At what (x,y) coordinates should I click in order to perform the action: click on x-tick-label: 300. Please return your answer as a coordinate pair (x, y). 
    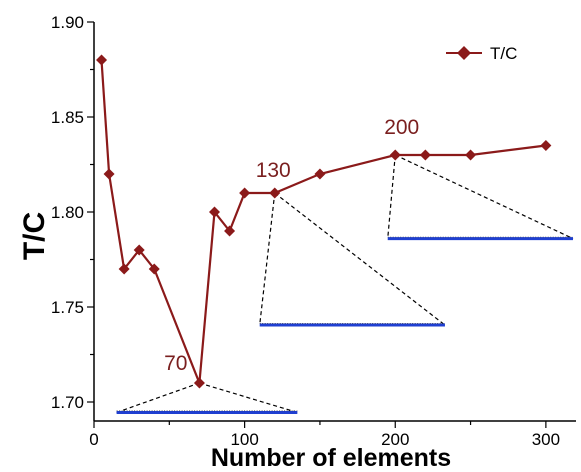
    Looking at the image, I should click on (546, 439).